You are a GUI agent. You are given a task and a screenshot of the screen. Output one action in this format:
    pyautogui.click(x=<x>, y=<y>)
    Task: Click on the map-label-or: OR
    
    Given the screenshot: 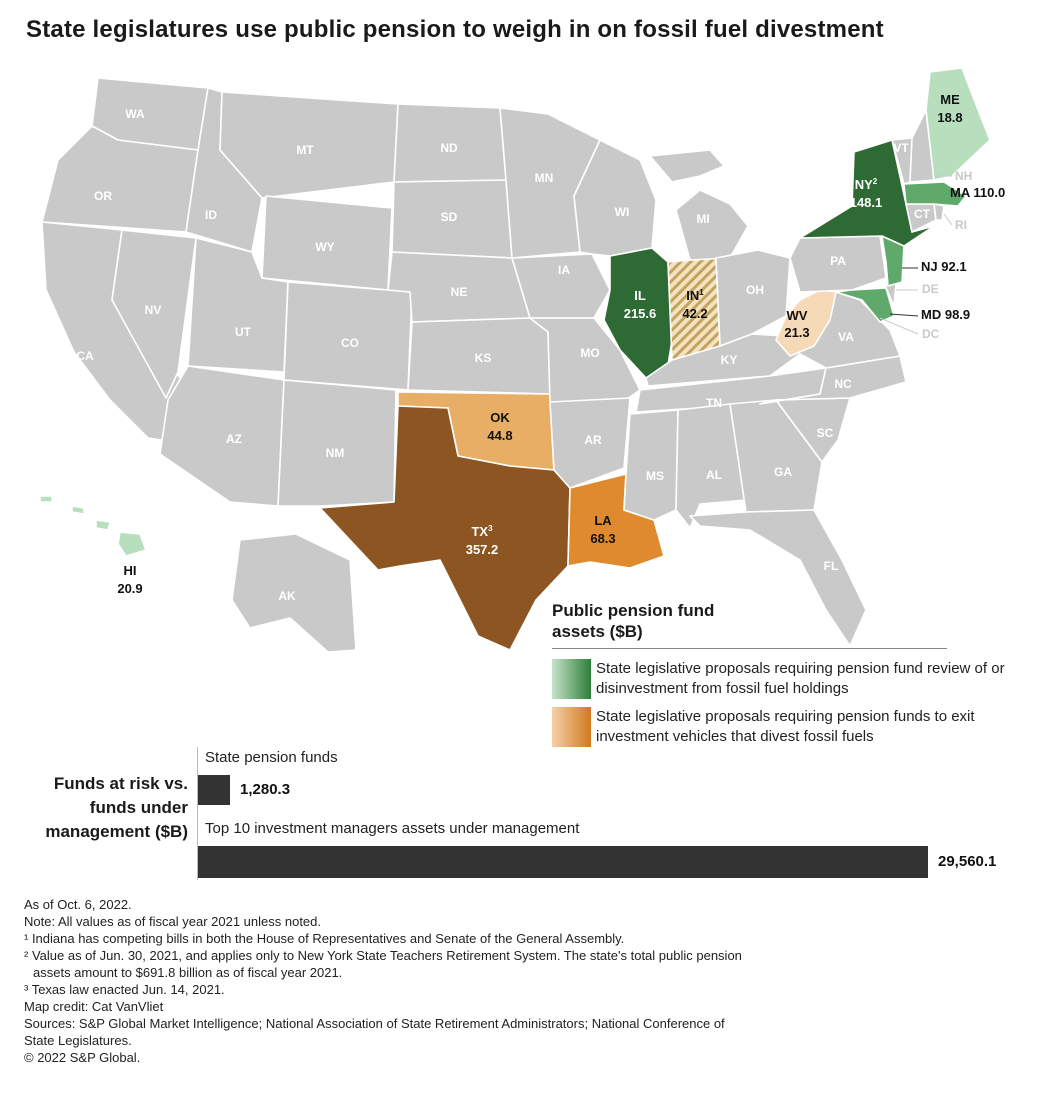 What is the action you would take?
    pyautogui.click(x=103, y=196)
    